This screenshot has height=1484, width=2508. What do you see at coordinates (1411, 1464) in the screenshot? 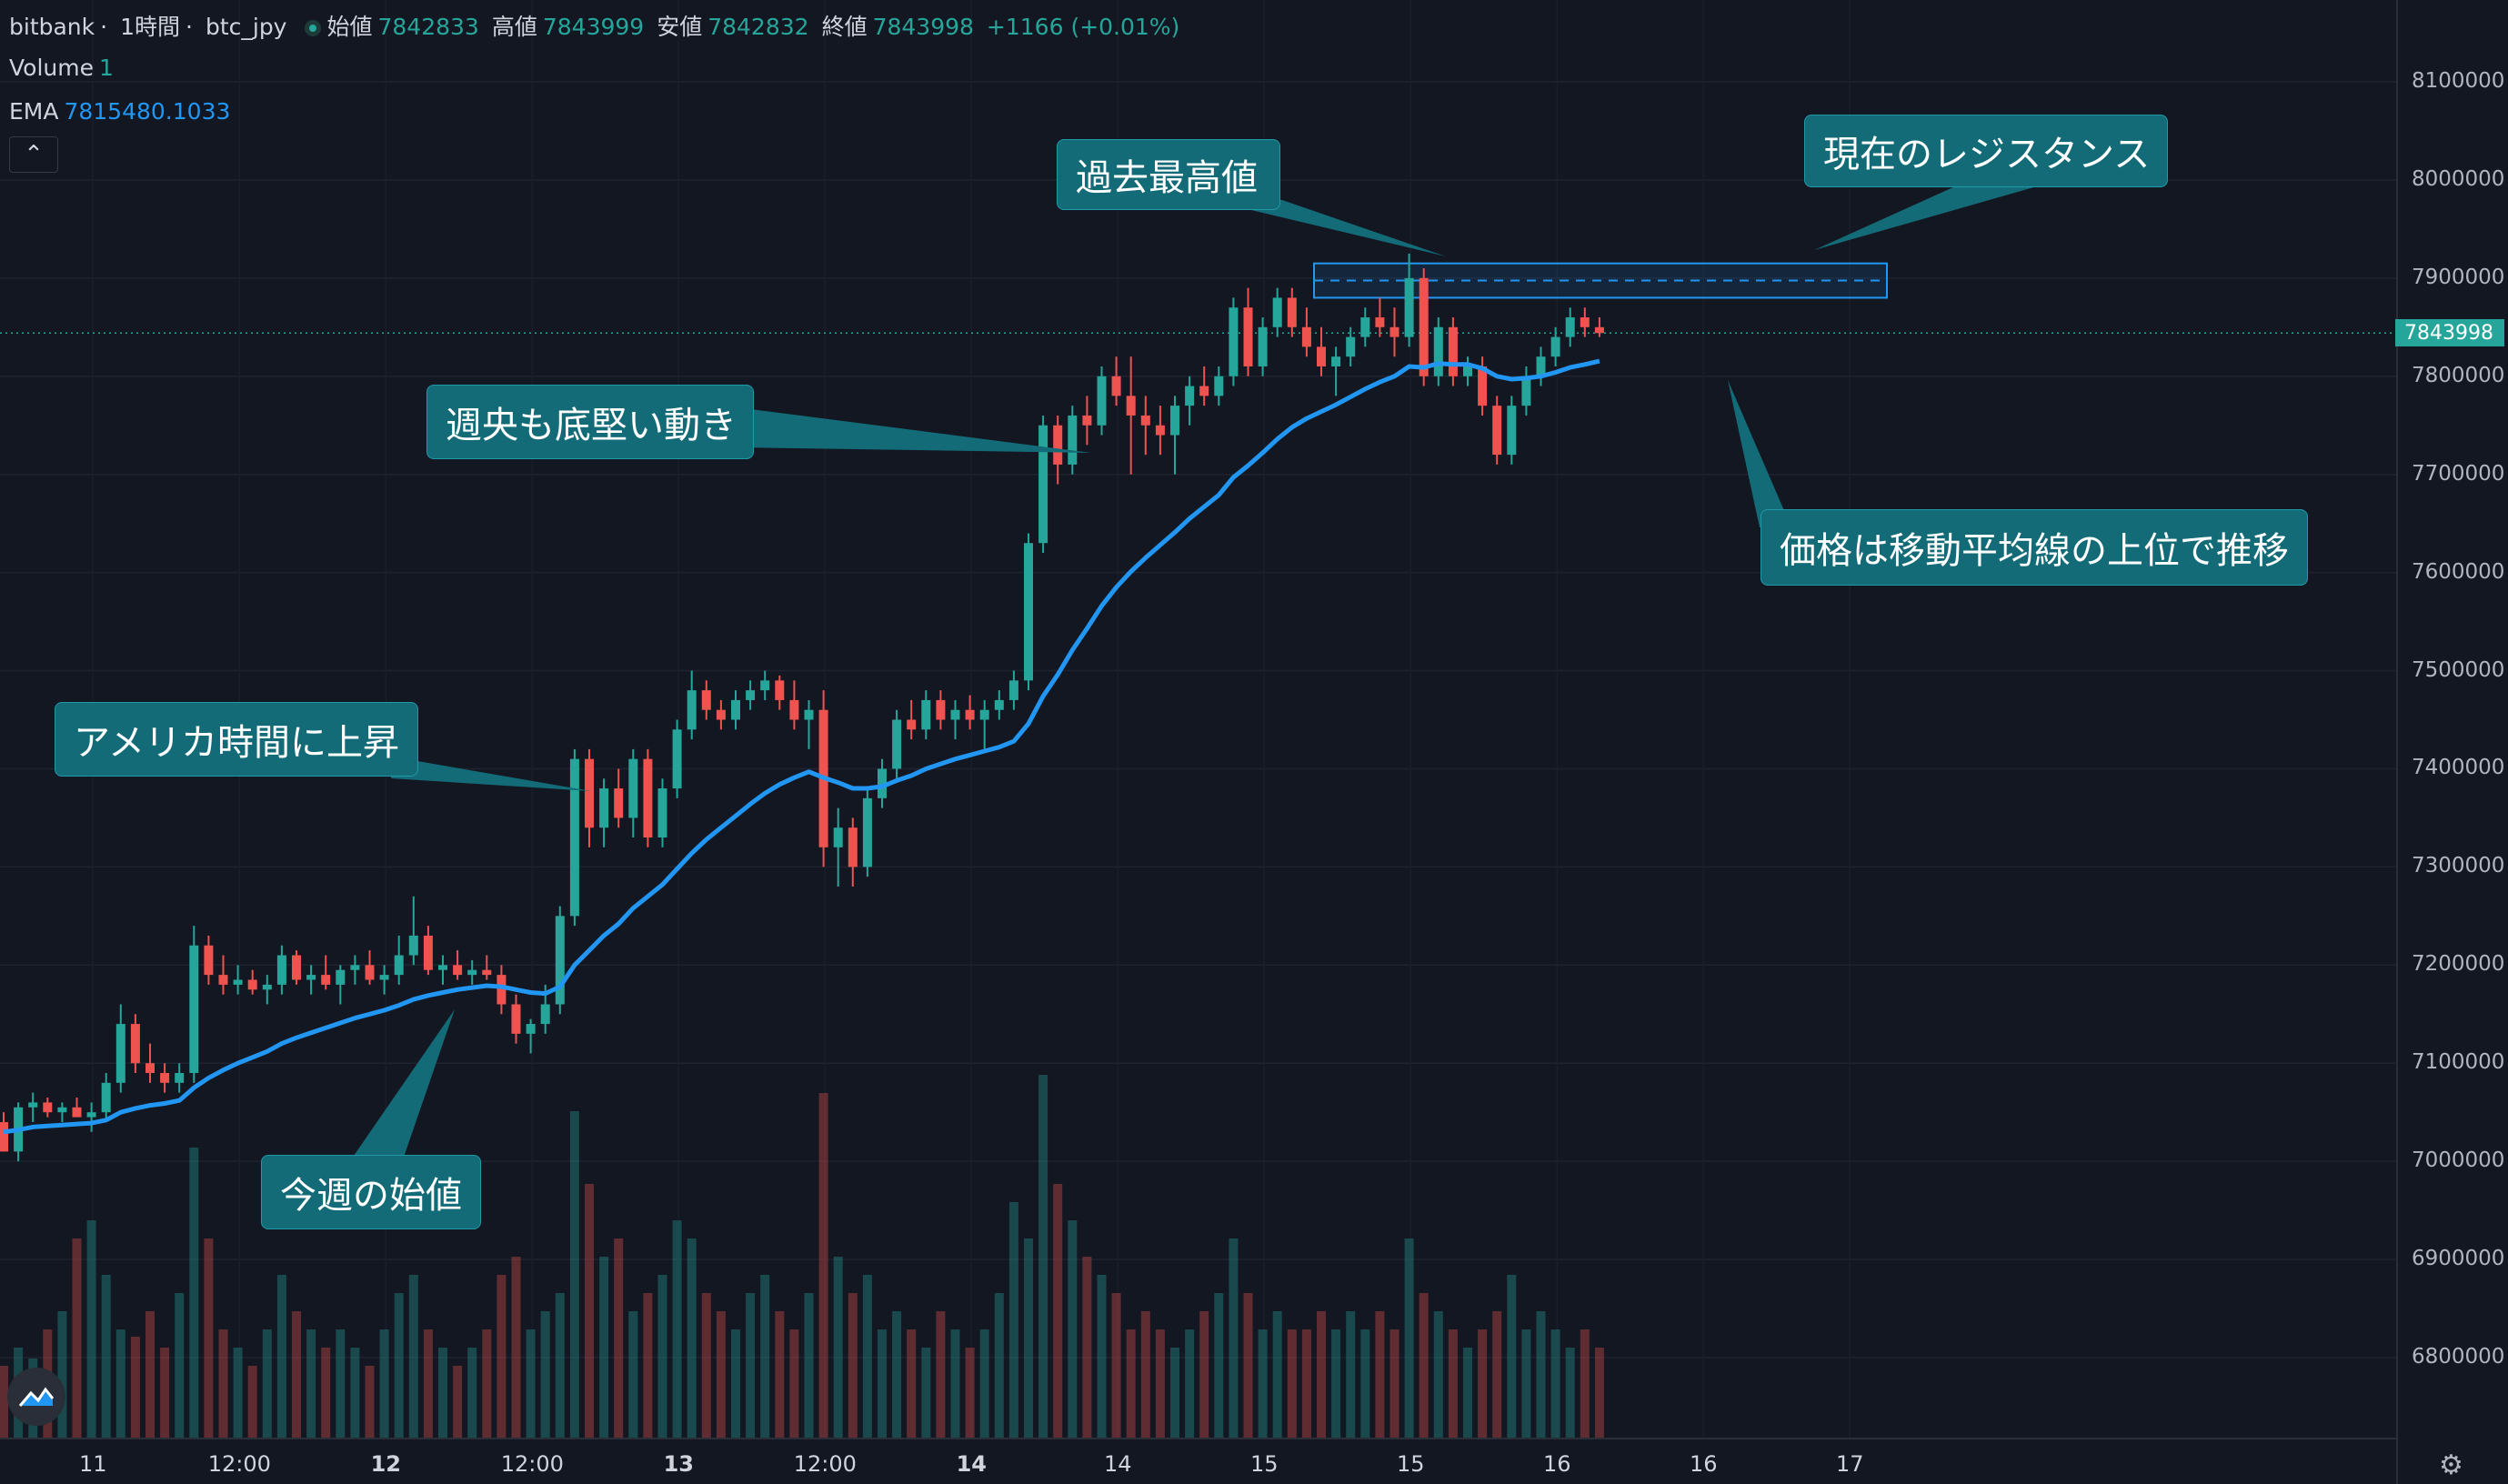
I see `time-tick-label: 15` at bounding box center [1411, 1464].